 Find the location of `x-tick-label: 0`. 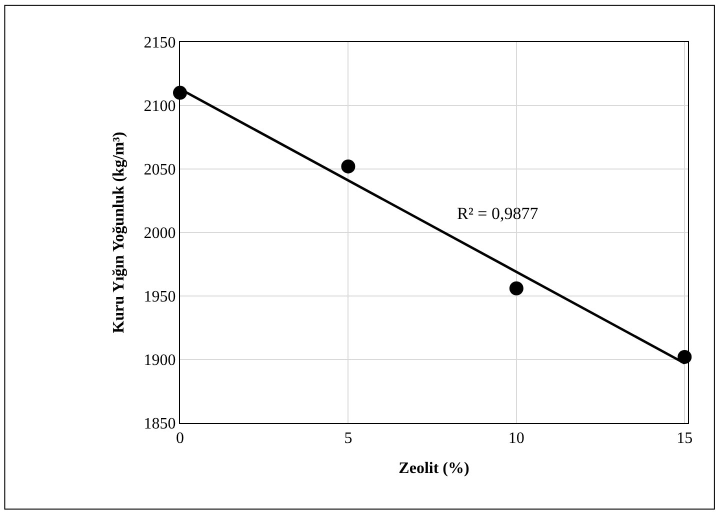

x-tick-label: 0 is located at coordinates (180, 439).